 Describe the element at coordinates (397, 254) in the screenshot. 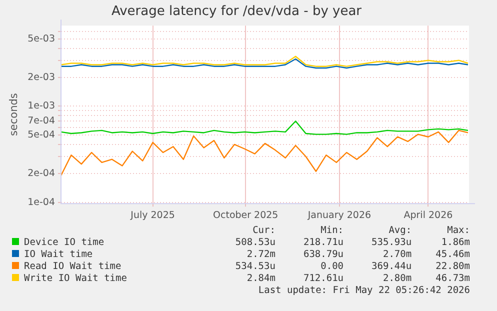

I see `text: 2.70m` at that location.